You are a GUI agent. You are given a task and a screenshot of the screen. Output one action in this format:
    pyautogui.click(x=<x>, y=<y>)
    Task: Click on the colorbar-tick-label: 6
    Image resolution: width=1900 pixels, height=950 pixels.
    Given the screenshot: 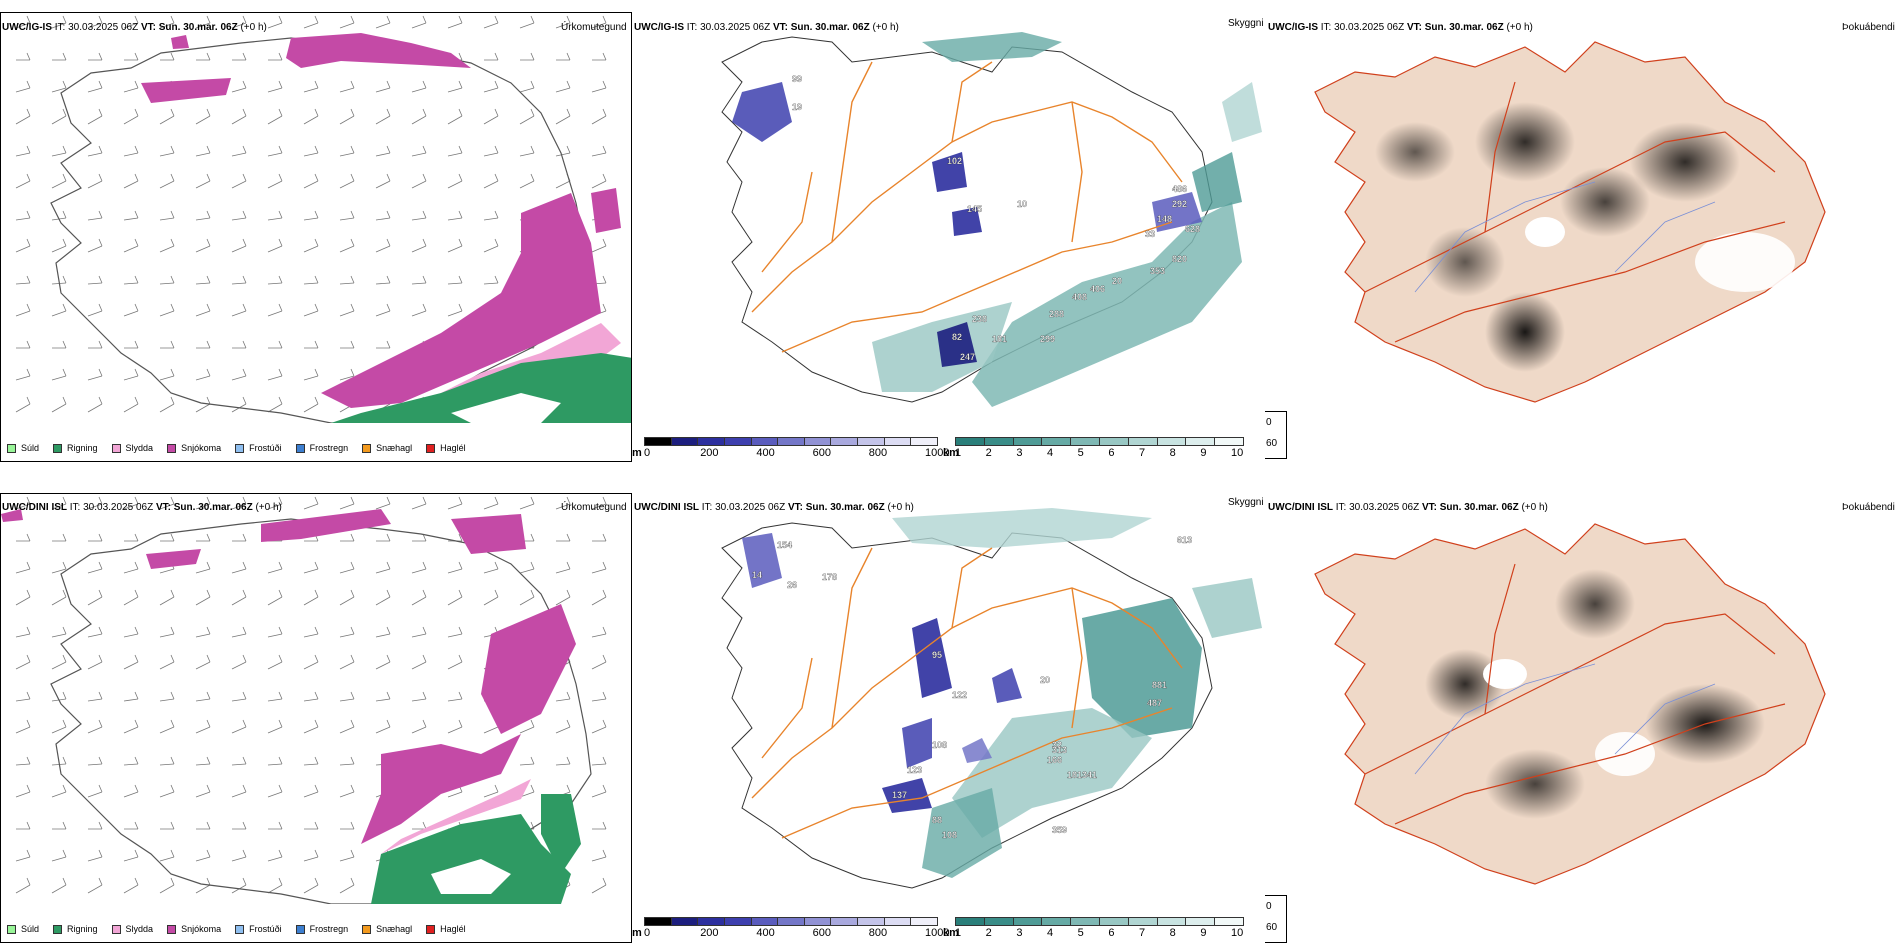 What is the action you would take?
    pyautogui.click(x=1111, y=453)
    